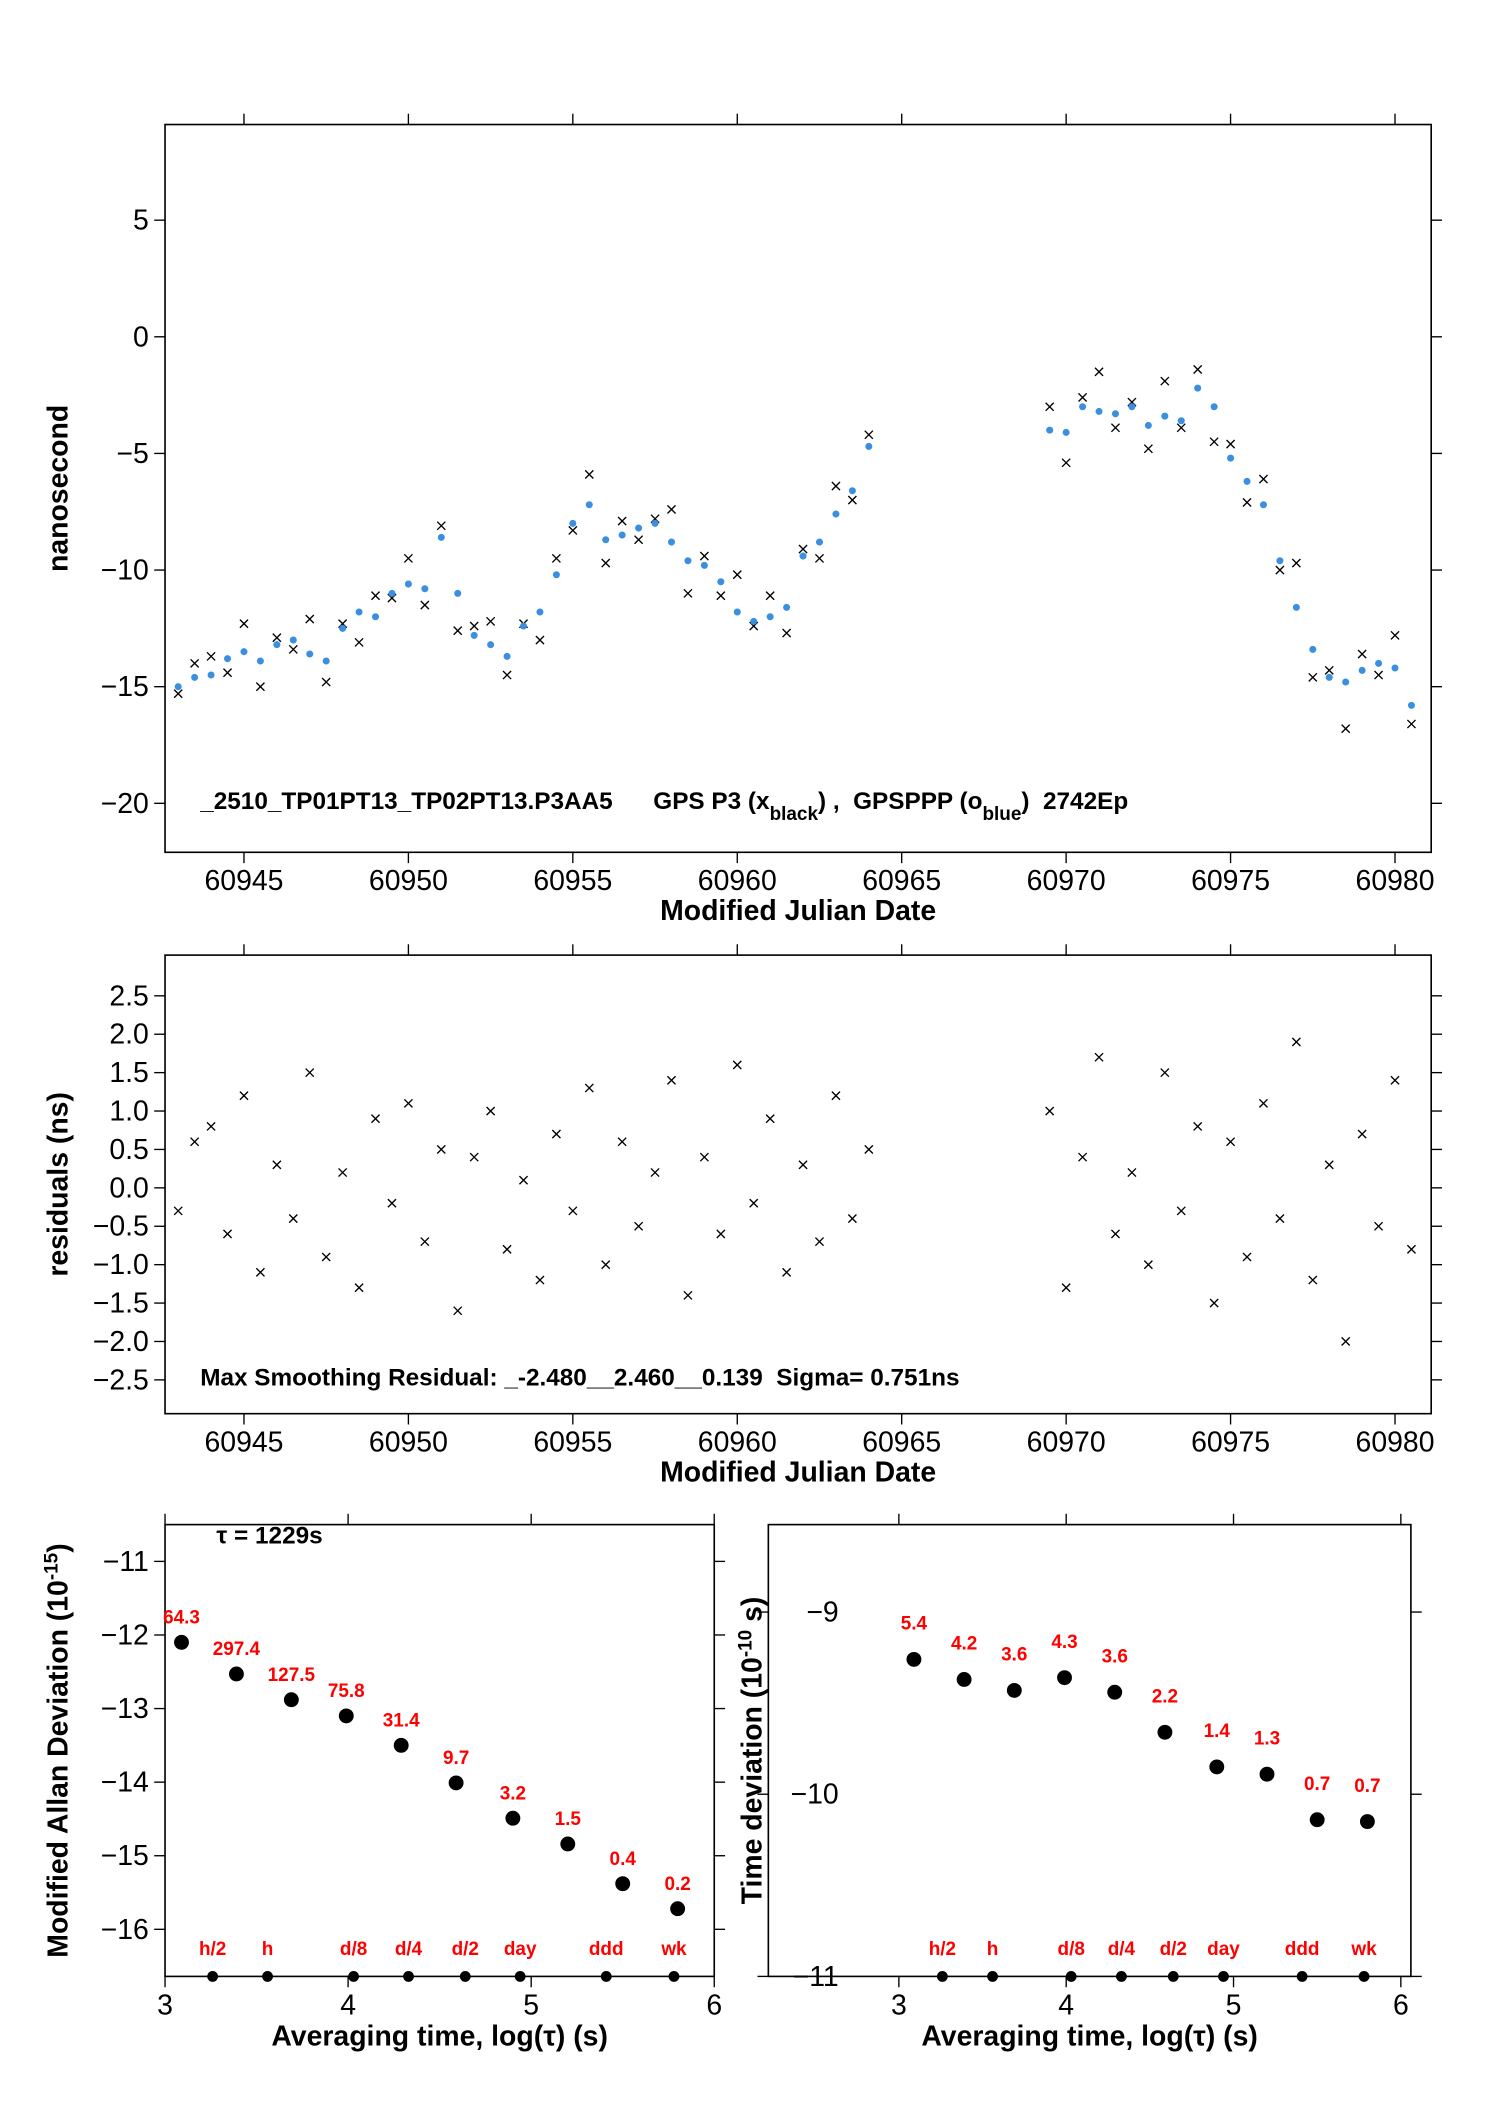 Image resolution: width=1488 pixels, height=2105 pixels. I want to click on x-tick-label: 4, so click(1066, 2005).